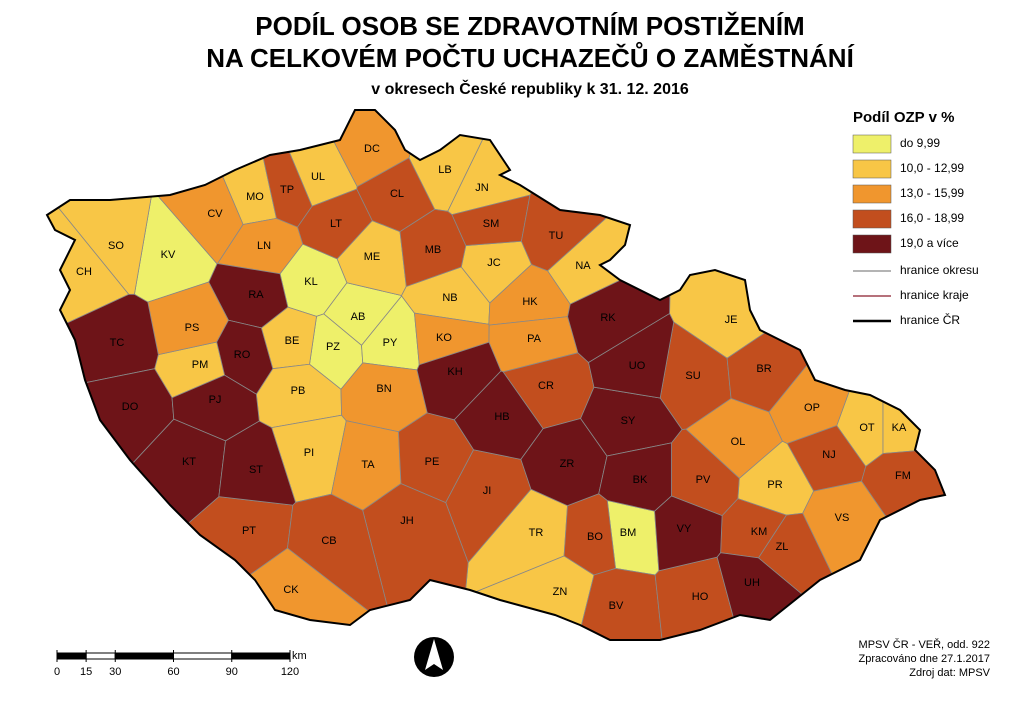  I want to click on district-label: CK, so click(291, 590).